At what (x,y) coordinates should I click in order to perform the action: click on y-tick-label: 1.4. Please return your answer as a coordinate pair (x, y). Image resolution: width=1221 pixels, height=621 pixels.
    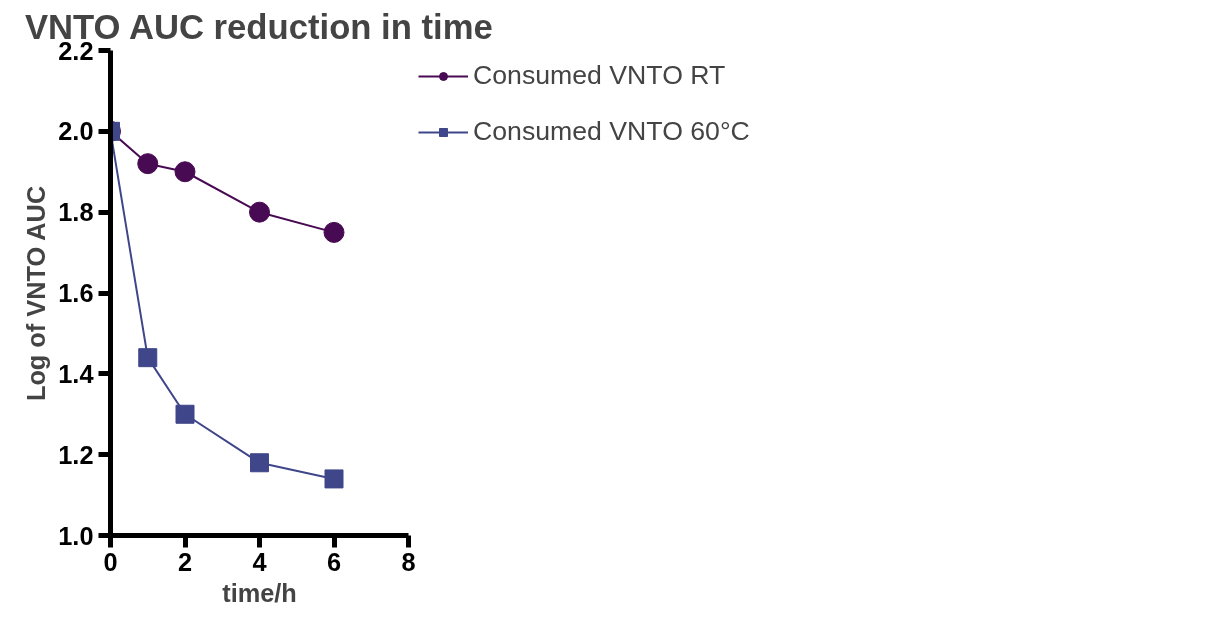
    Looking at the image, I should click on (76, 373).